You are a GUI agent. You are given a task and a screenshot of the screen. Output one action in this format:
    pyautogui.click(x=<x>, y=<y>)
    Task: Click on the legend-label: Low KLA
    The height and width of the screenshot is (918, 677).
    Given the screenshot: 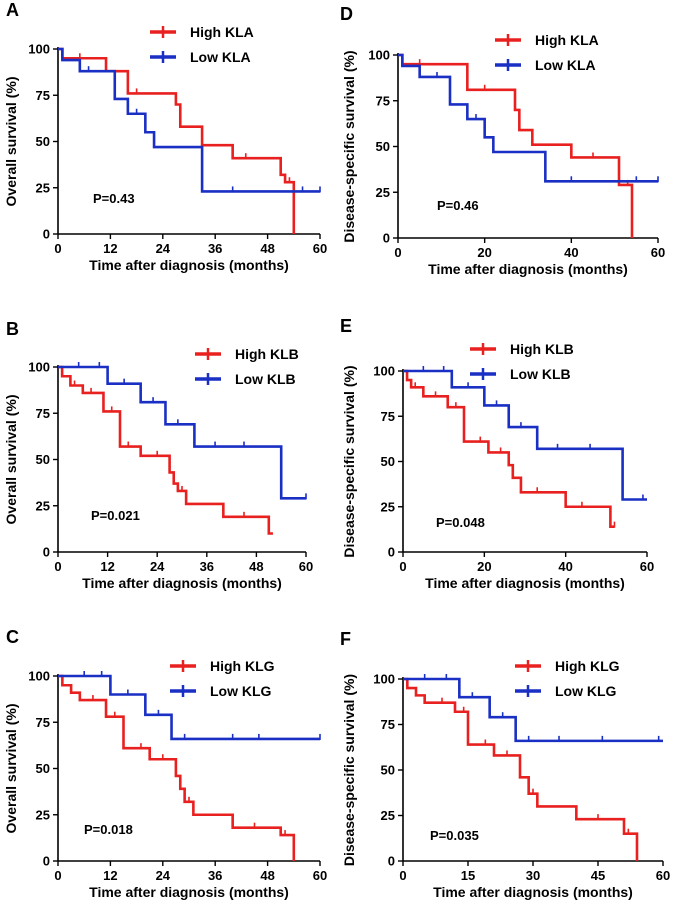 What is the action you would take?
    pyautogui.click(x=565, y=65)
    